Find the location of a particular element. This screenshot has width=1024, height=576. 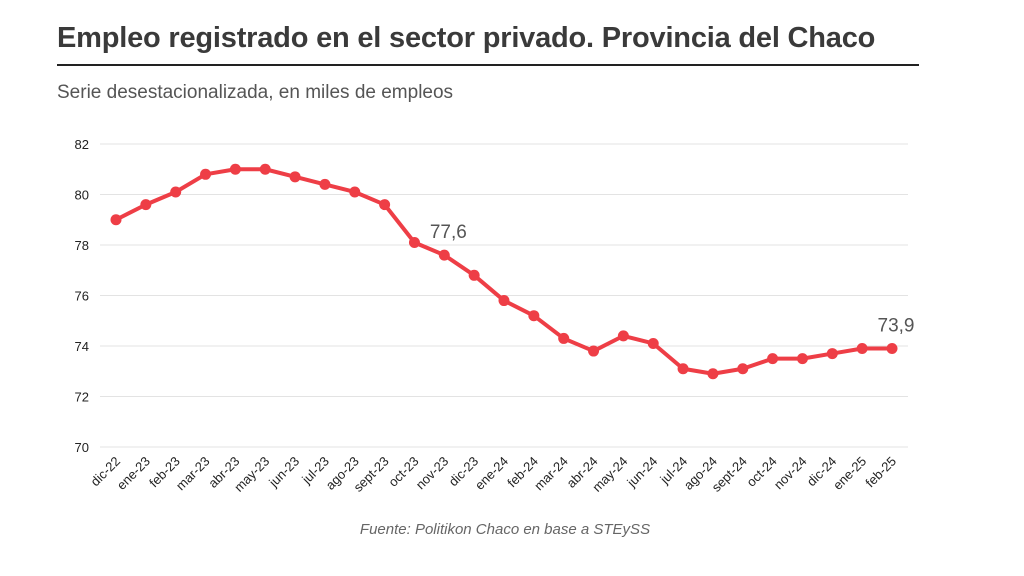

x-tick-label: mar-23 is located at coordinates (193, 474).